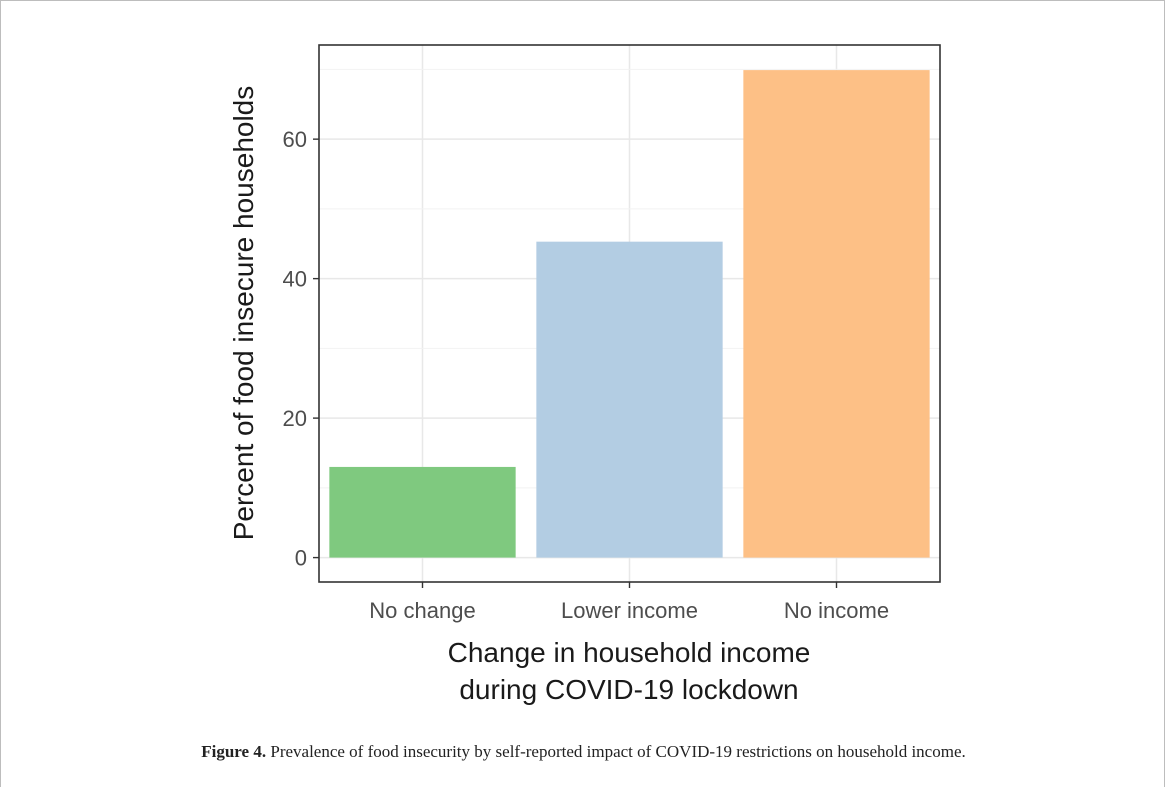 This screenshot has width=1167, height=787. I want to click on x-axis-label-line1: Change in household income, so click(629, 652).